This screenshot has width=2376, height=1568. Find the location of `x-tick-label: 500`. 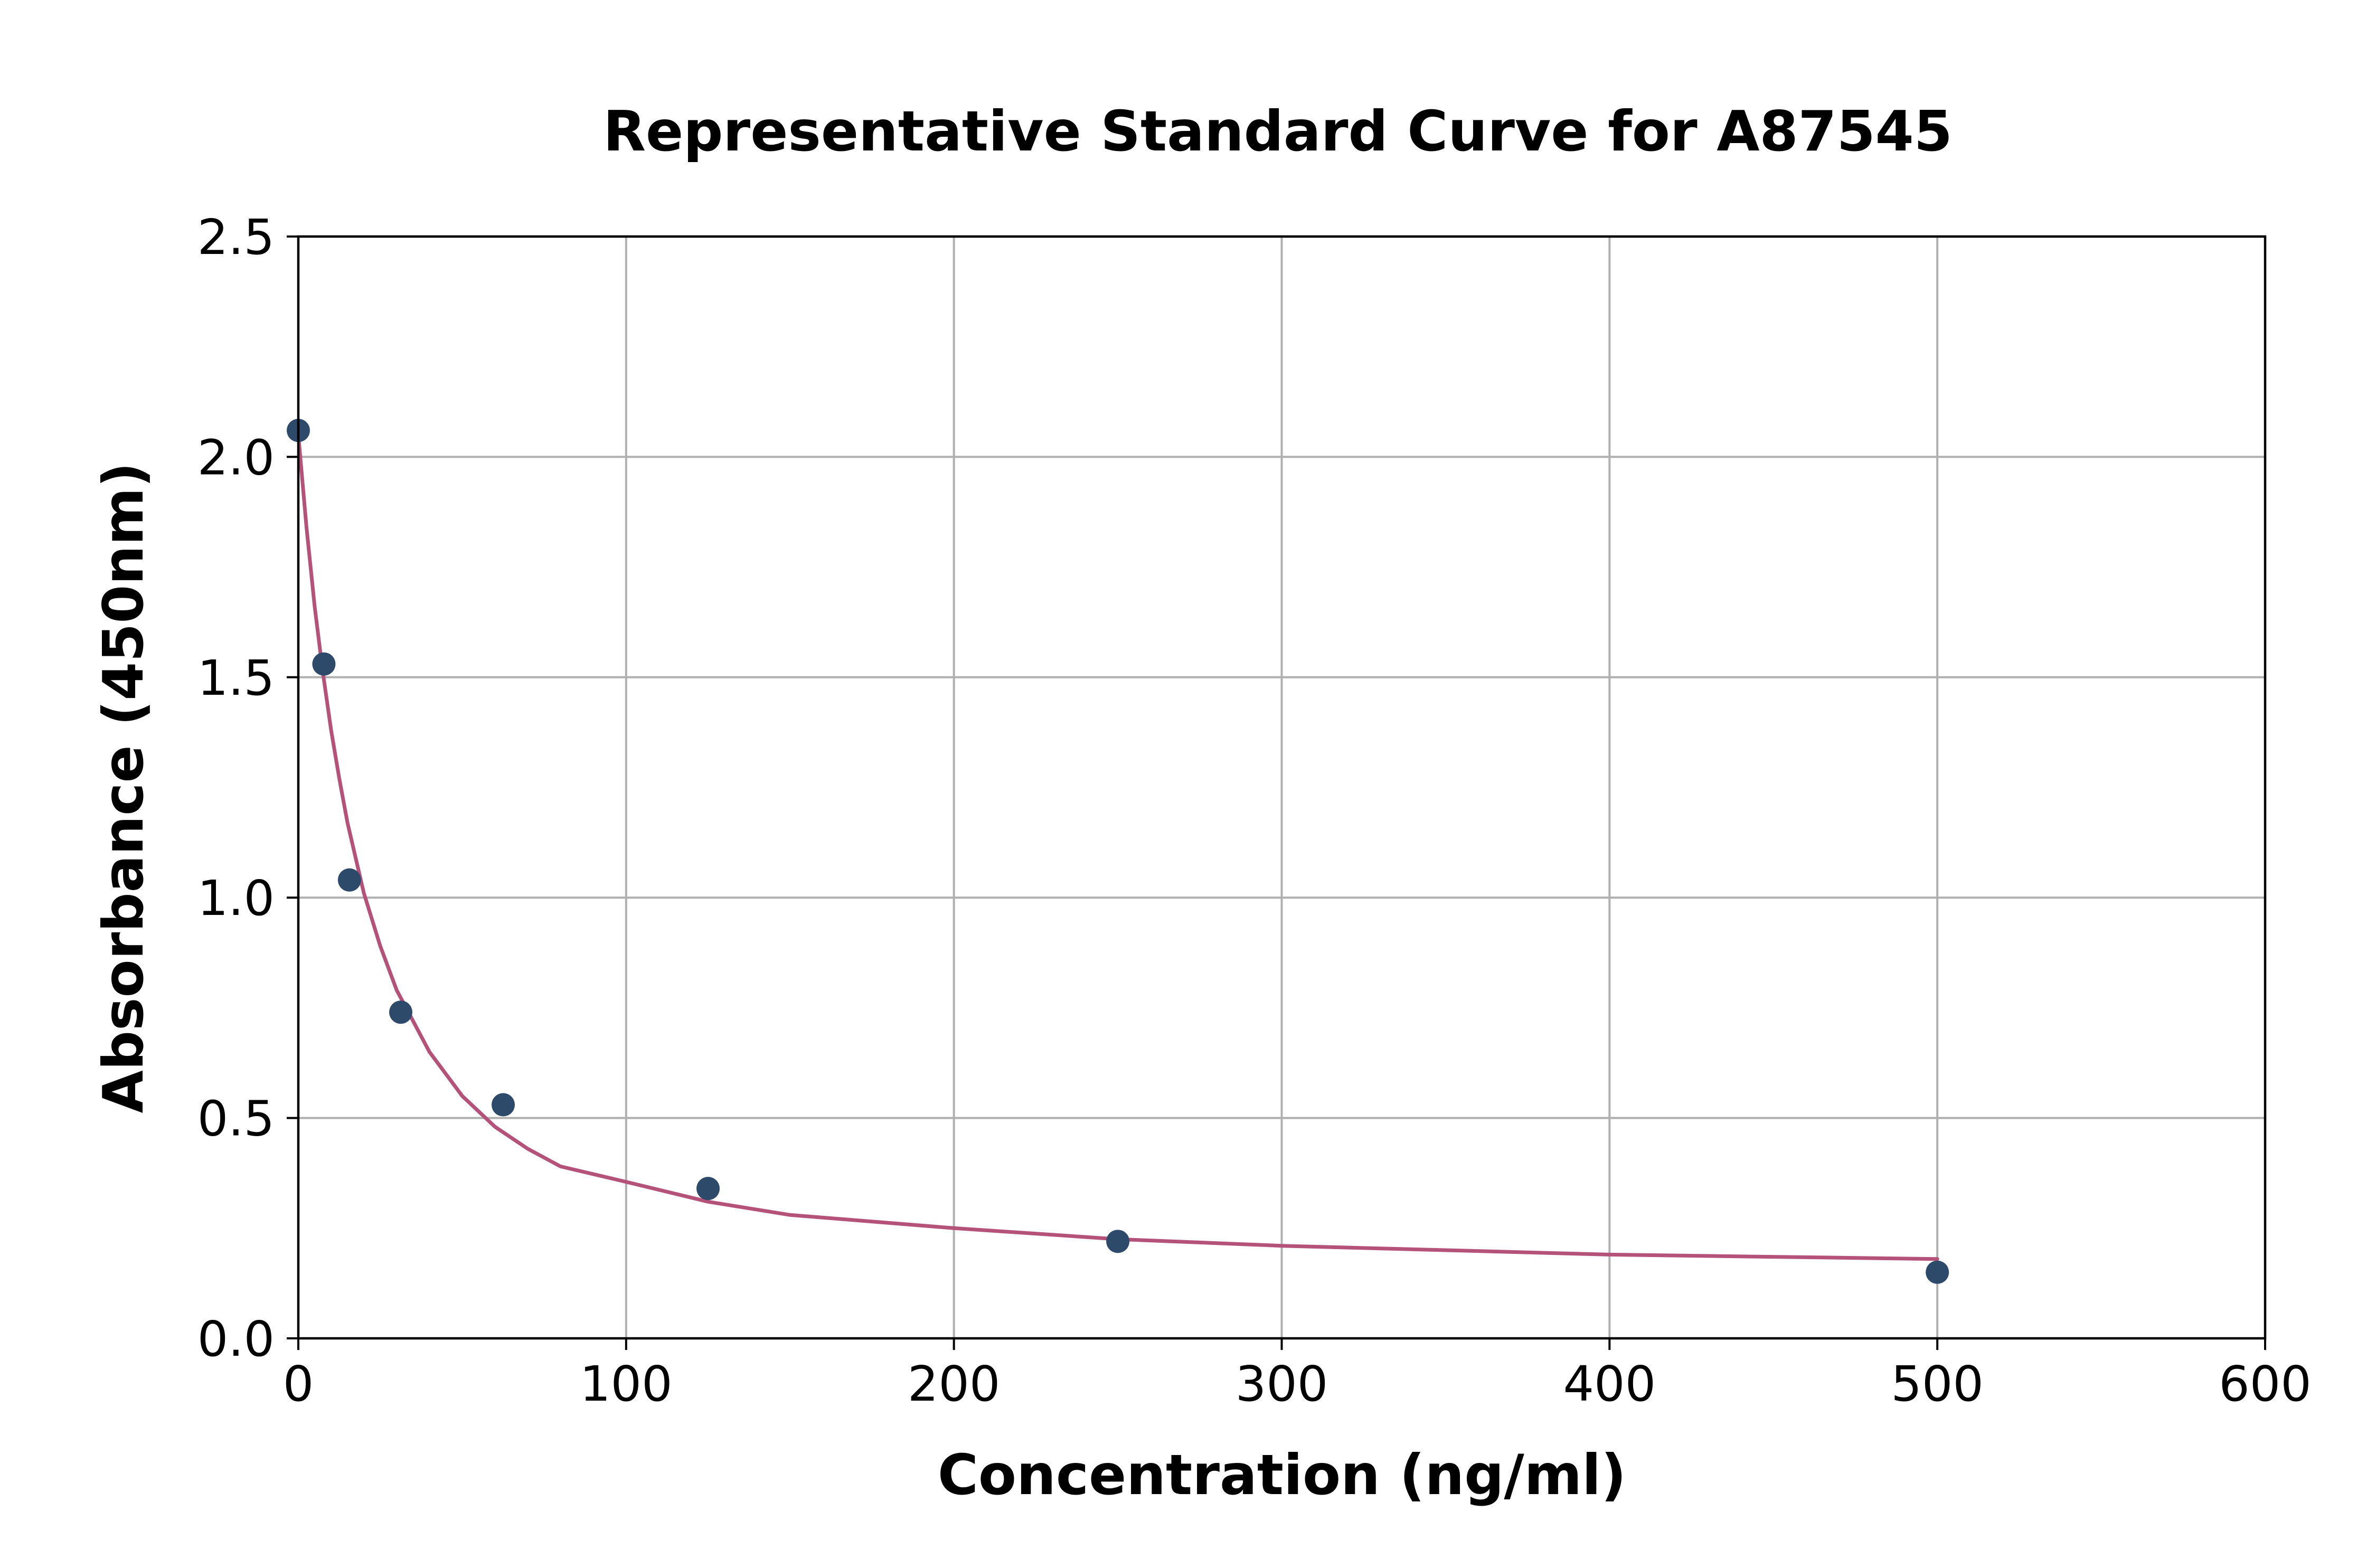

x-tick-label: 500 is located at coordinates (1938, 1384).